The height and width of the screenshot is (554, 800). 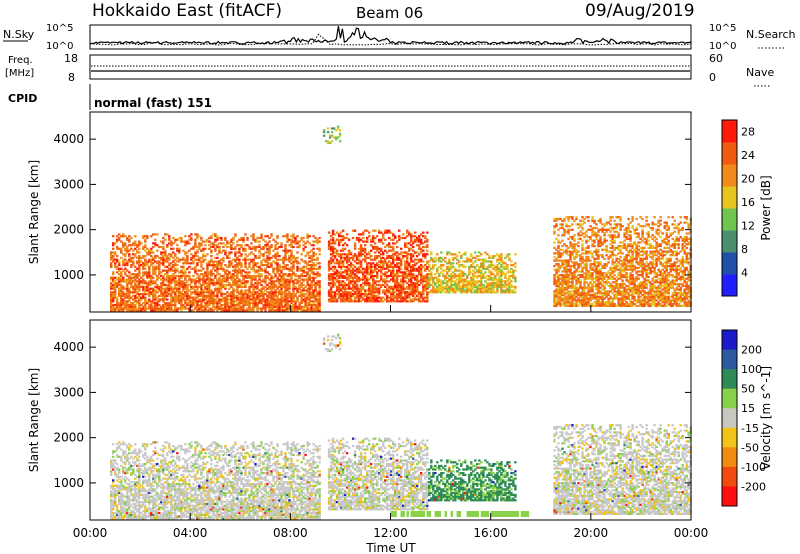 I want to click on beam-title: Beam 06, so click(x=389, y=13).